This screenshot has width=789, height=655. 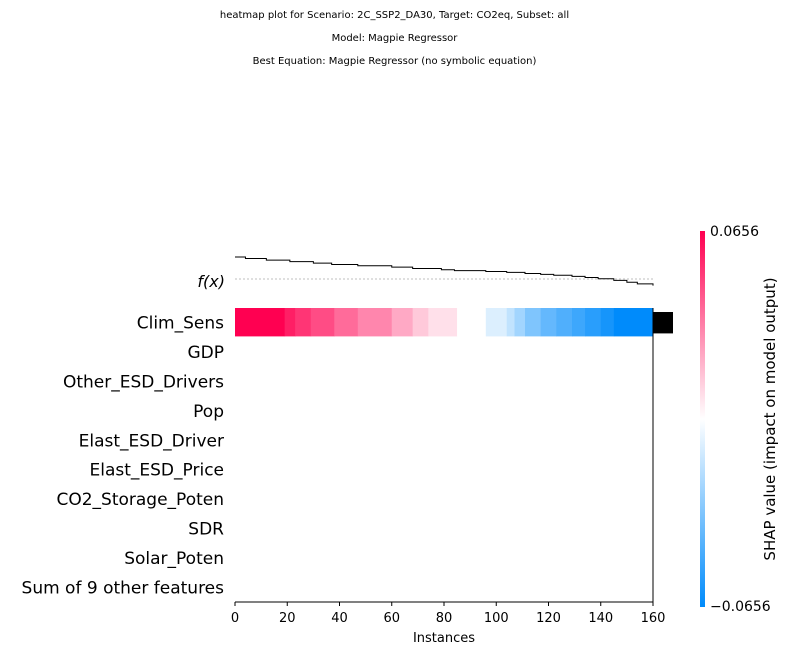 I want to click on x-tick-label-80: 80, so click(x=444, y=618).